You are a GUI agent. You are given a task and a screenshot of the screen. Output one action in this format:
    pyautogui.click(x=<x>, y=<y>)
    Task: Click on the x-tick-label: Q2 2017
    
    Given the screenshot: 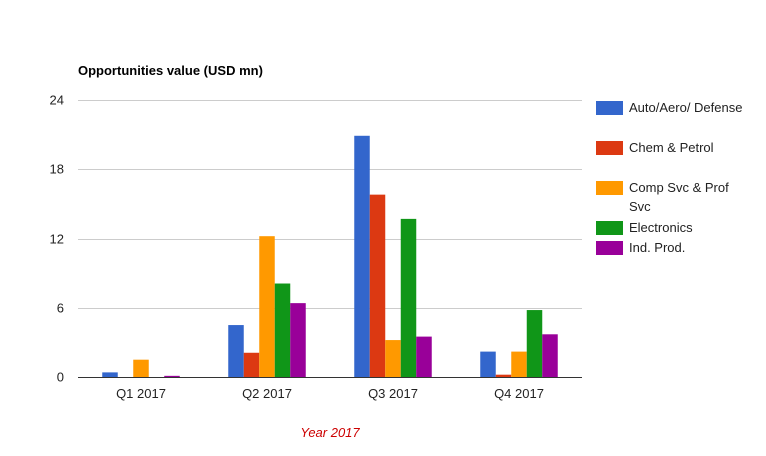 What is the action you would take?
    pyautogui.click(x=267, y=393)
    